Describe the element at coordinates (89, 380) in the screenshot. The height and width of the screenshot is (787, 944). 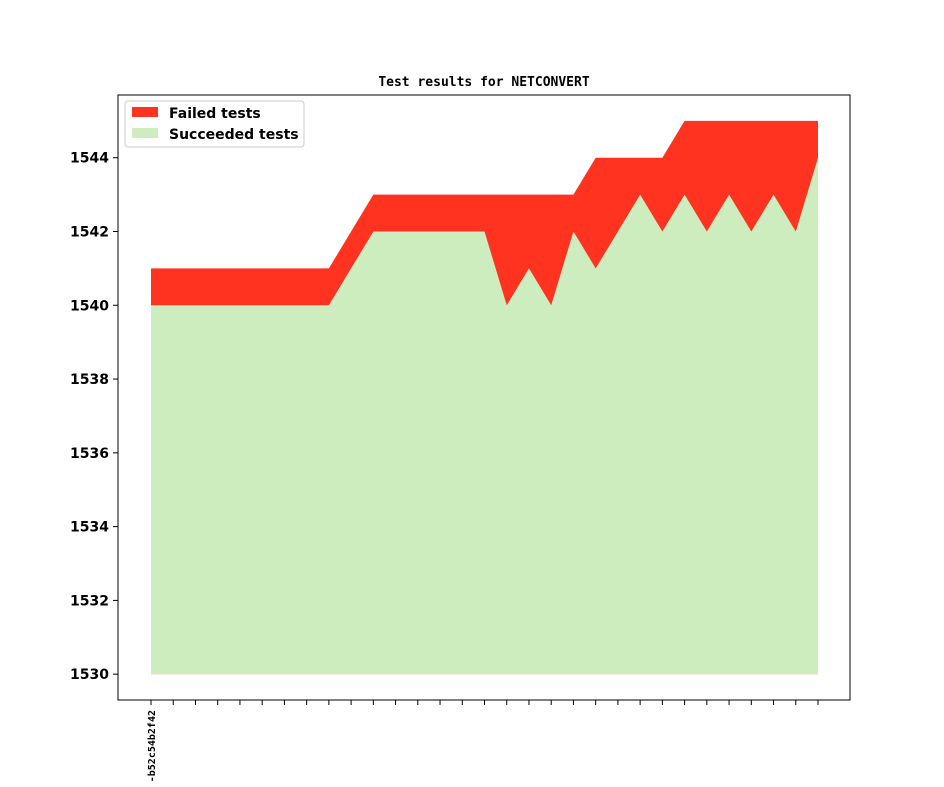
I see `y-tick-label: 1538` at that location.